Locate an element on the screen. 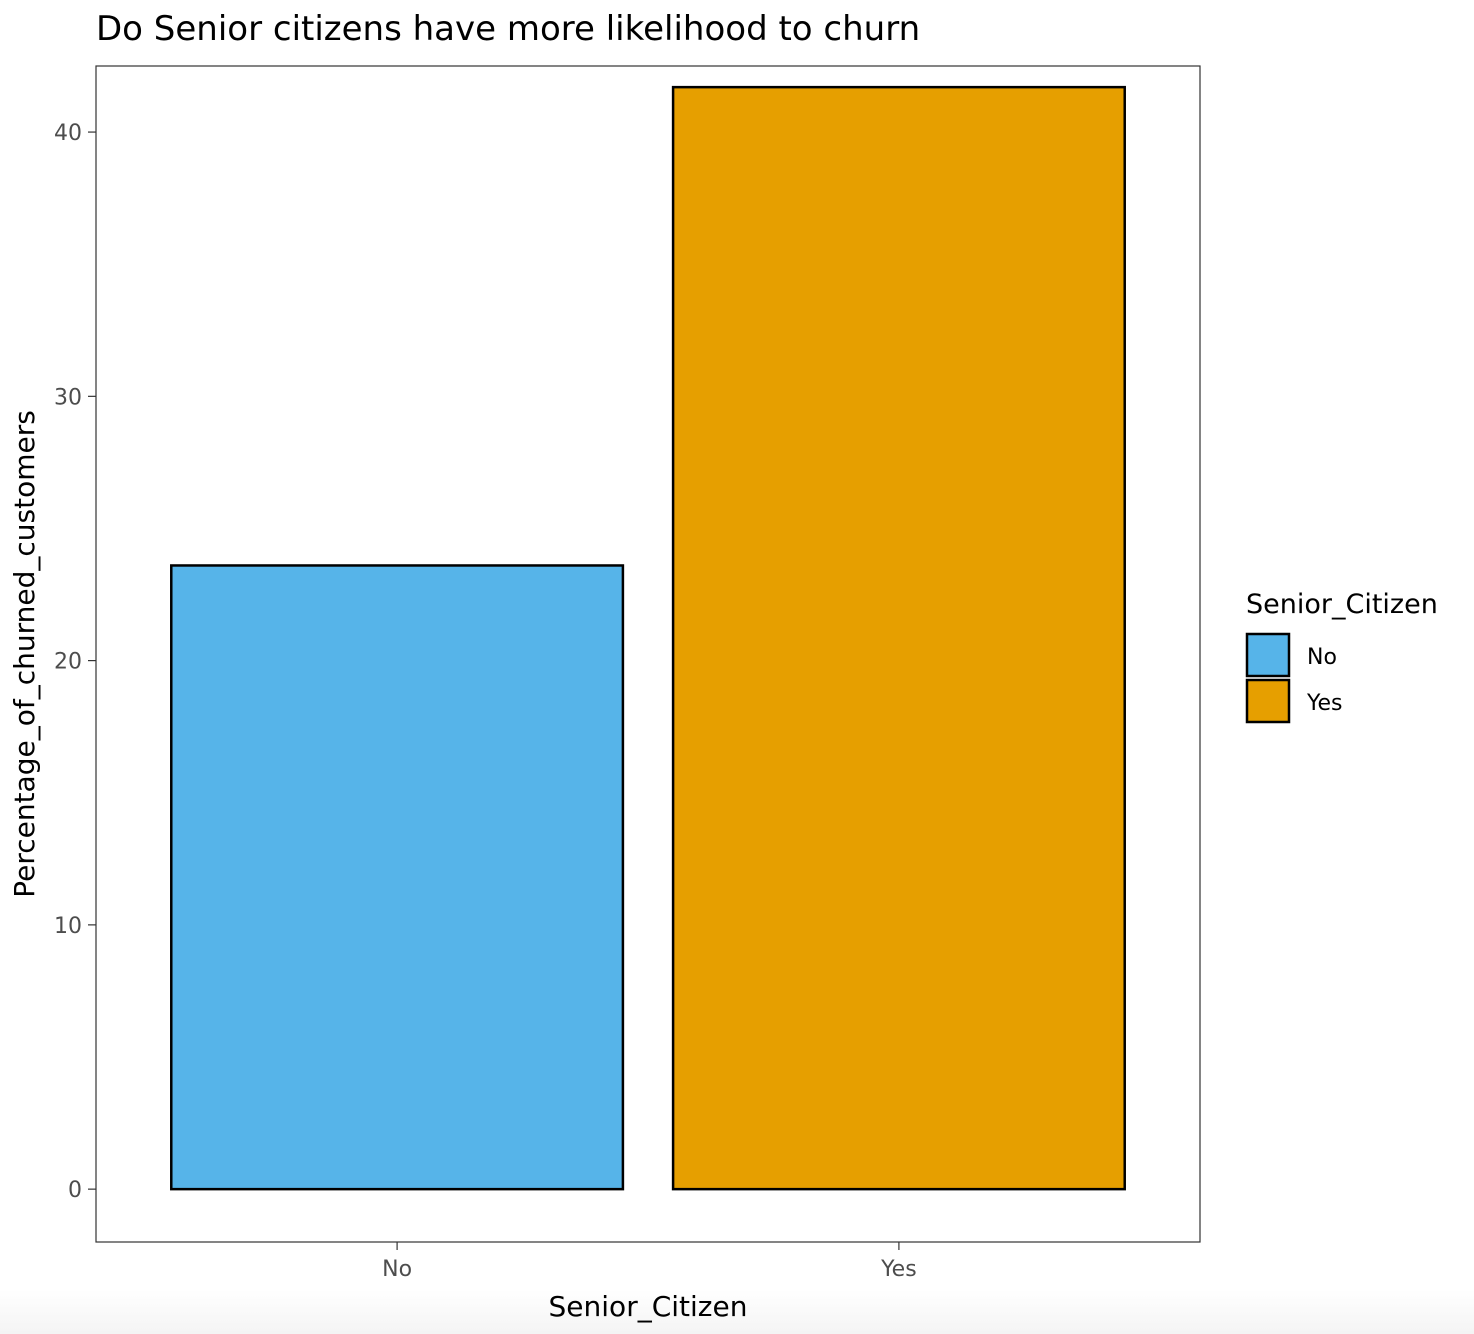 This screenshot has height=1334, width=1474. legend: Senior_Citizen No Yes is located at coordinates (1341, 656).